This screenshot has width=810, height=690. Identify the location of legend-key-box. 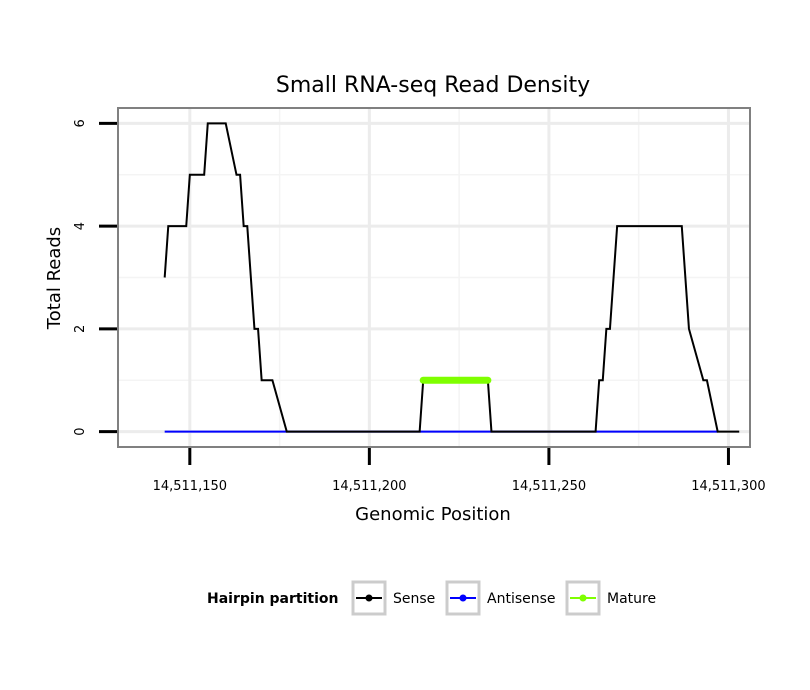
(583, 598).